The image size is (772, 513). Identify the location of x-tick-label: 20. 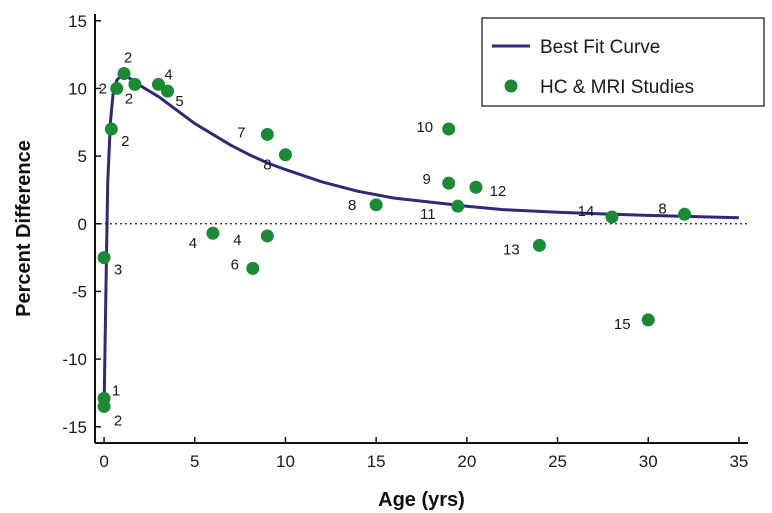
(466, 461).